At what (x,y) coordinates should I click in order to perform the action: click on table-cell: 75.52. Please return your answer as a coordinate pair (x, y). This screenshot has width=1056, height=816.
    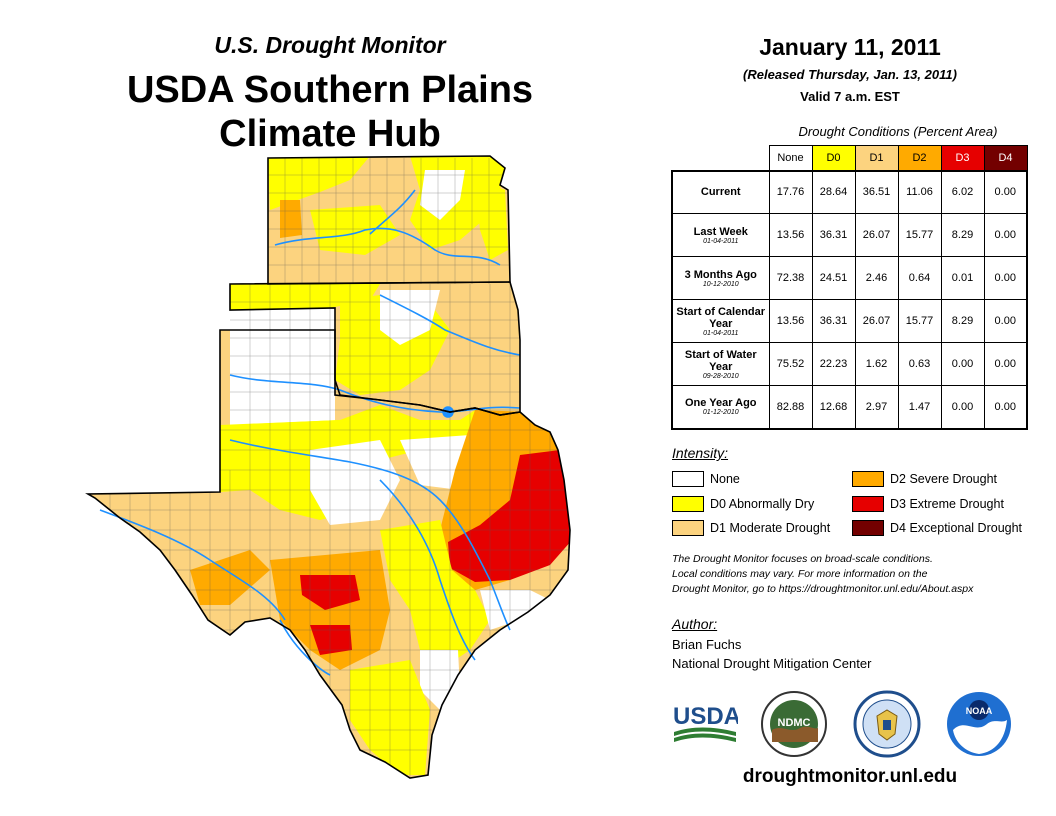
    Looking at the image, I should click on (790, 364).